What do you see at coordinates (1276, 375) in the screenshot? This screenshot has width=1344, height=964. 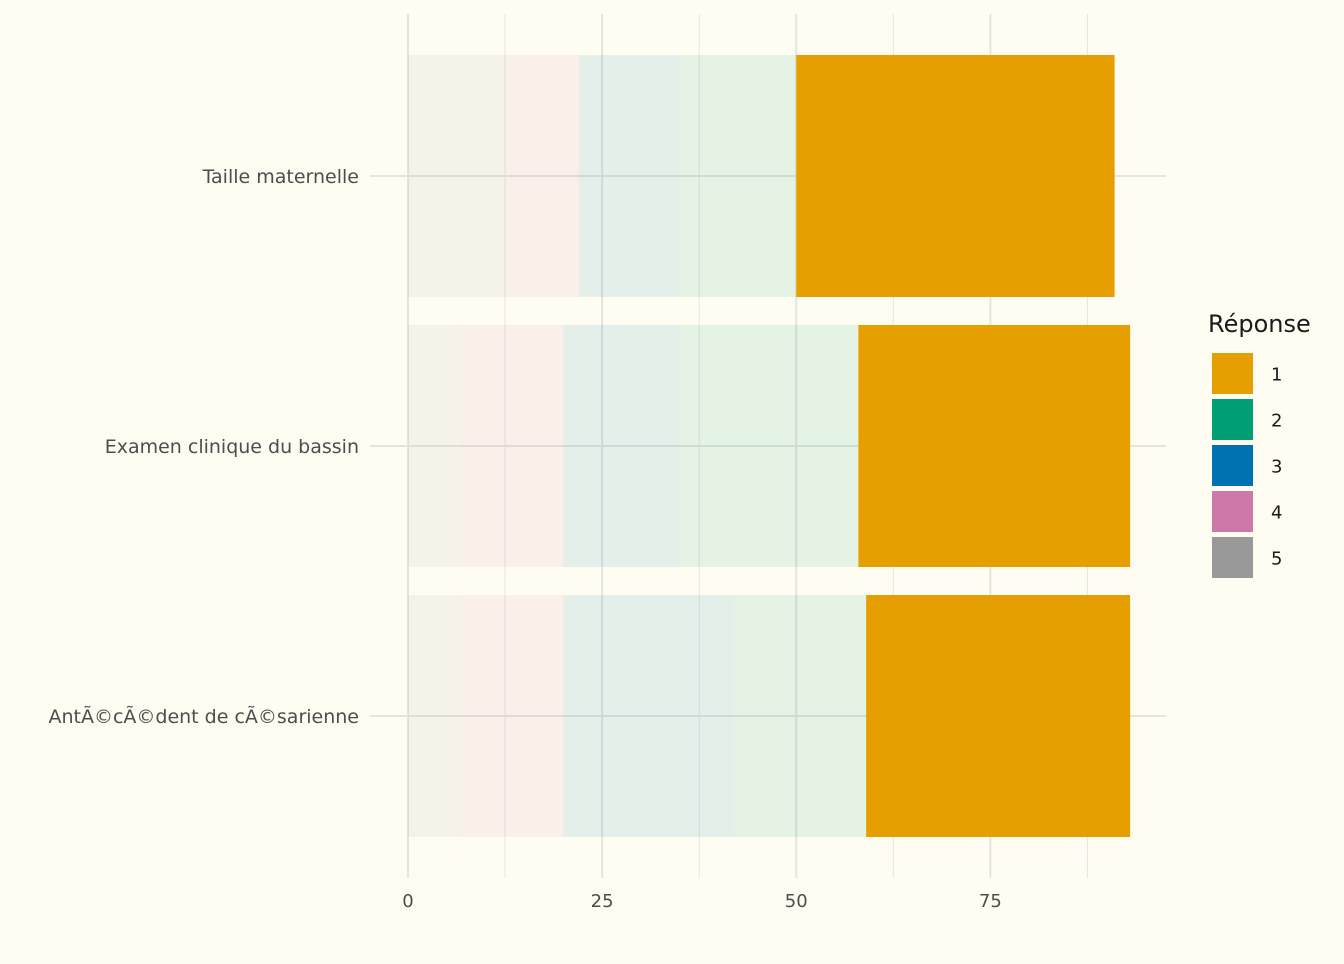 I see `legend-label-1: 1` at bounding box center [1276, 375].